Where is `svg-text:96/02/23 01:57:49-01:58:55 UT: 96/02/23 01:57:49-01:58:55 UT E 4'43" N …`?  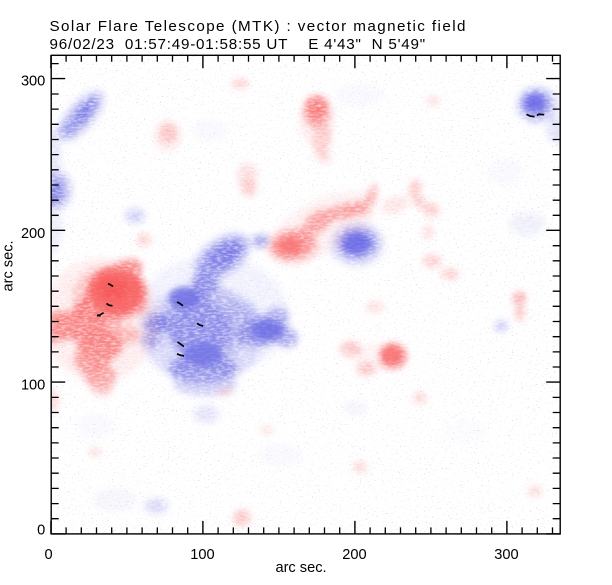
svg-text:96/02/23 01:57:49-01:58:55 UT: 96/02/23 01:57:49-01:58:55 UT E 4'43" N … is located at coordinates (238, 44).